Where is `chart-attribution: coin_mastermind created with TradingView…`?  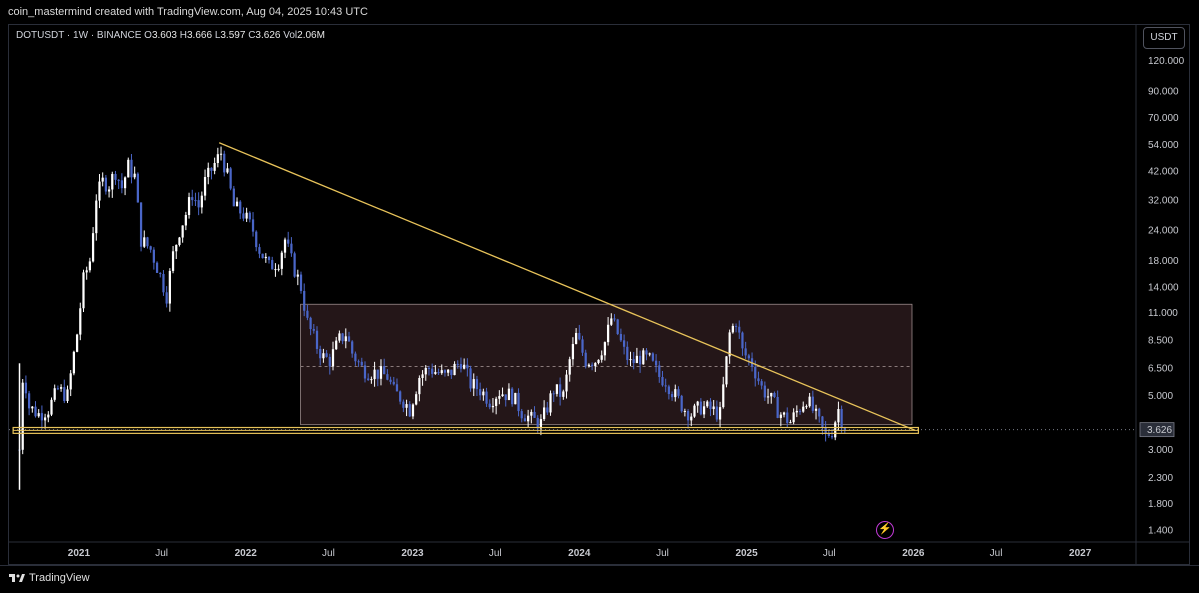
chart-attribution: coin_mastermind created with TradingView… is located at coordinates (599, 12).